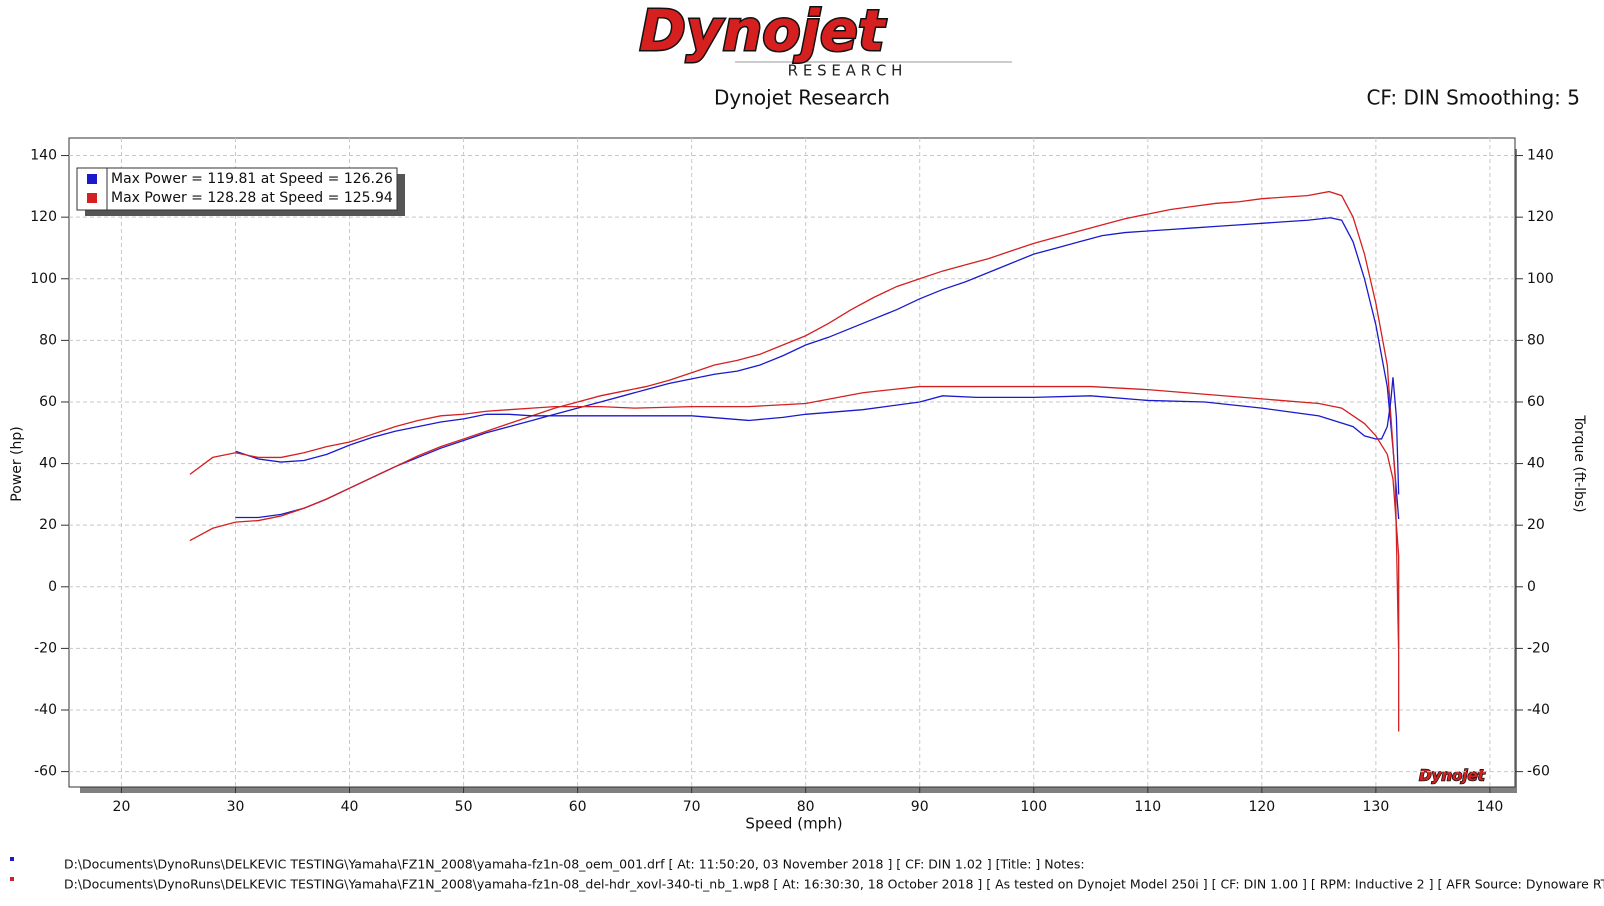 This screenshot has width=1604, height=906. Describe the element at coordinates (1536, 402) in the screenshot. I see `y2-tick-label: 60` at that location.